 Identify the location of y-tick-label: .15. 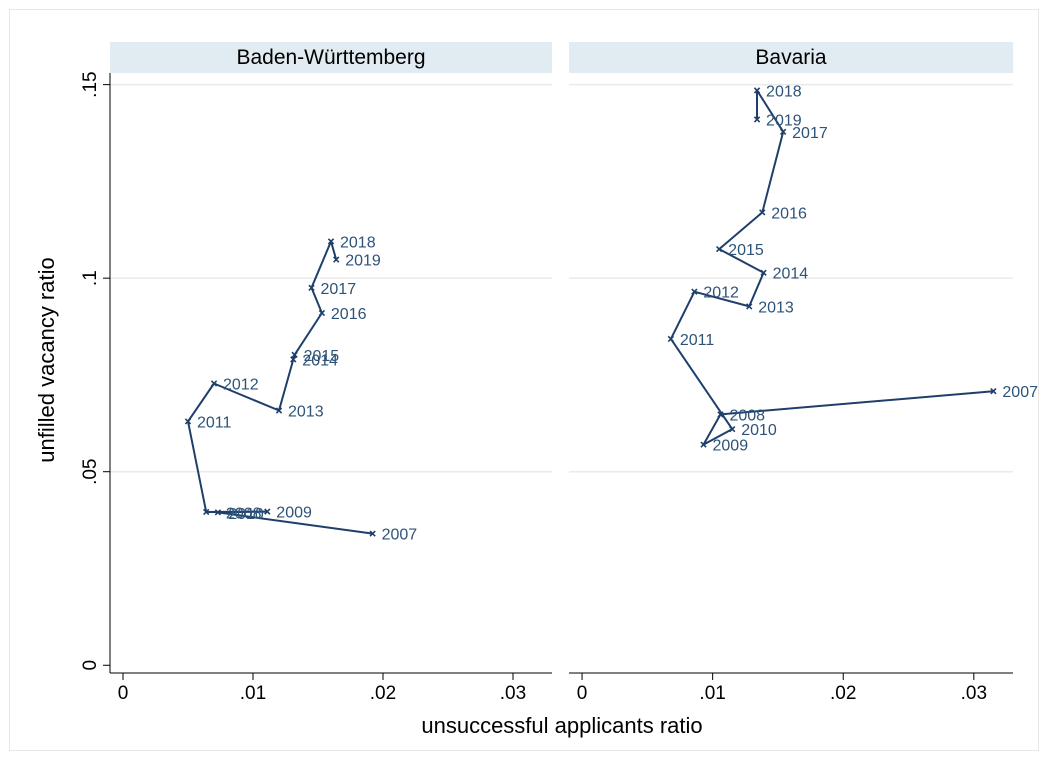
(90, 84).